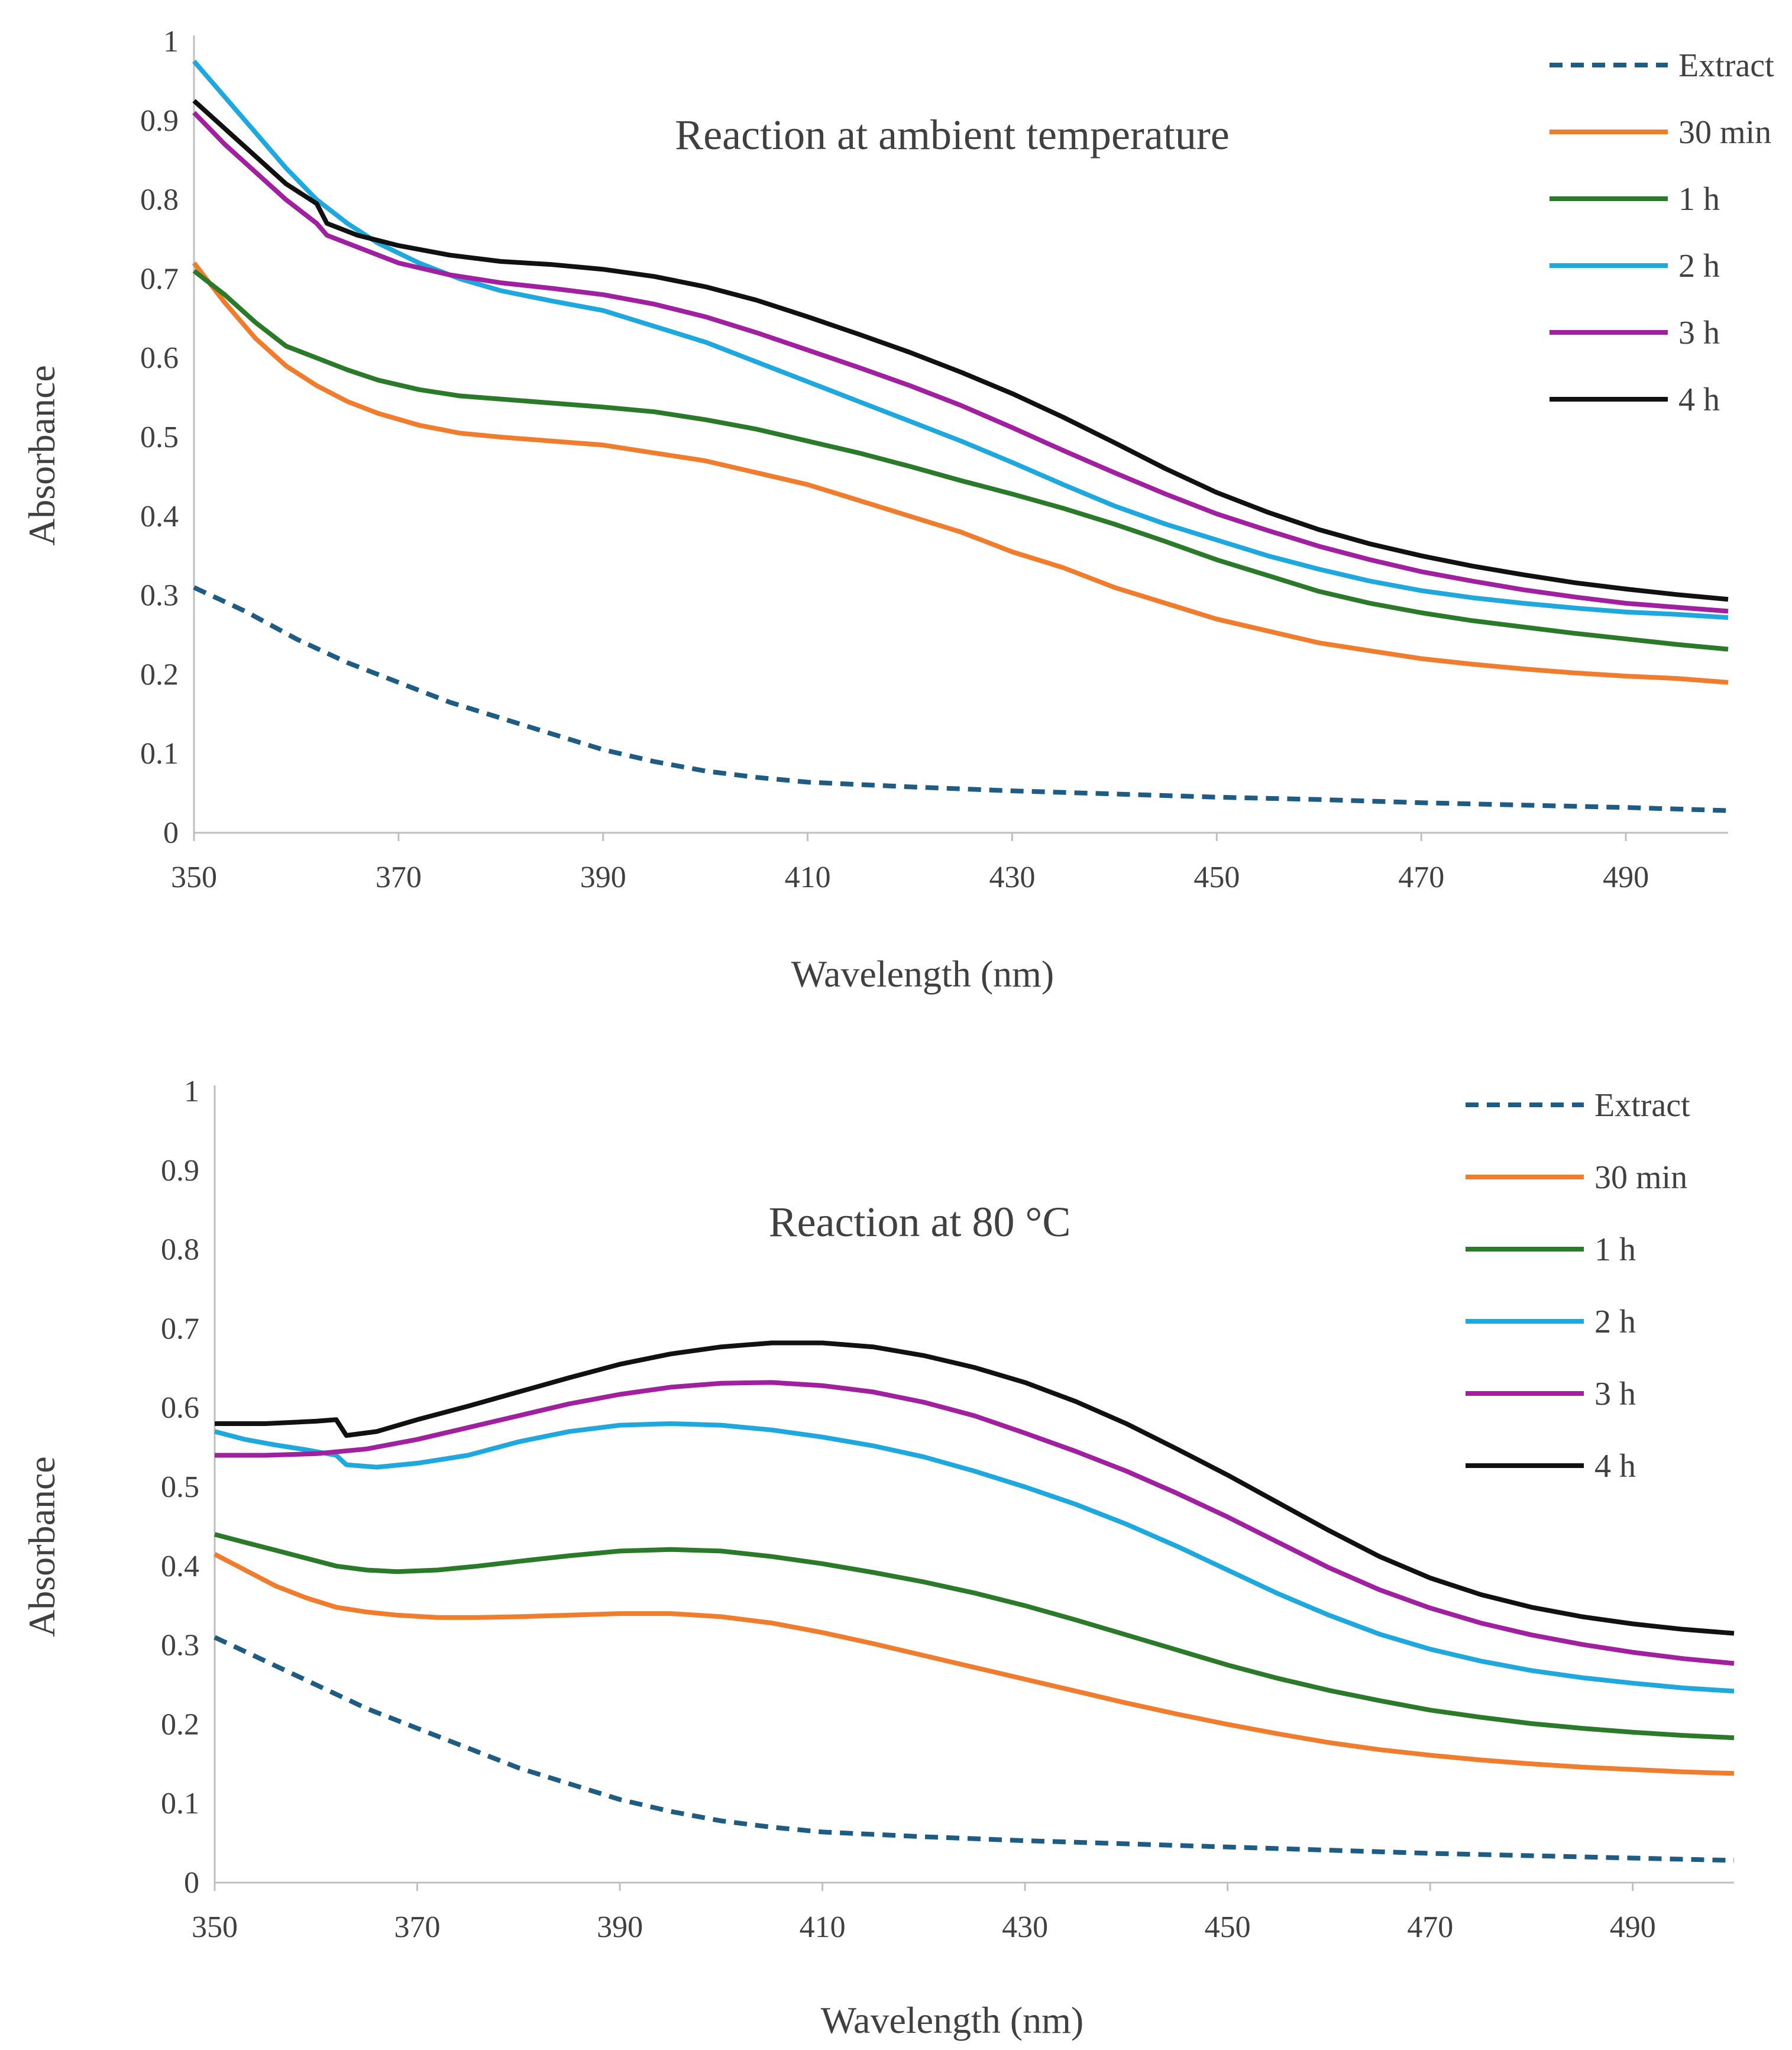 The width and height of the screenshot is (1792, 2050). Describe the element at coordinates (920, 1222) in the screenshot. I see `chart-title: Reaction at 80 °C` at that location.